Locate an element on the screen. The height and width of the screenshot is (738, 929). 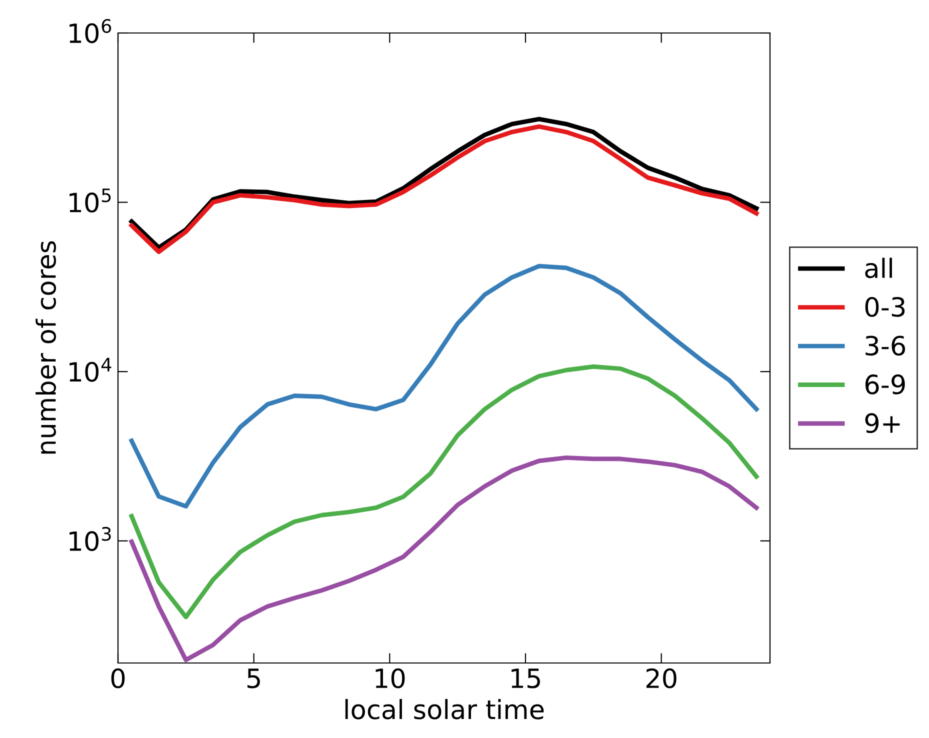
y-axis-title: number of cores is located at coordinates (46, 347).